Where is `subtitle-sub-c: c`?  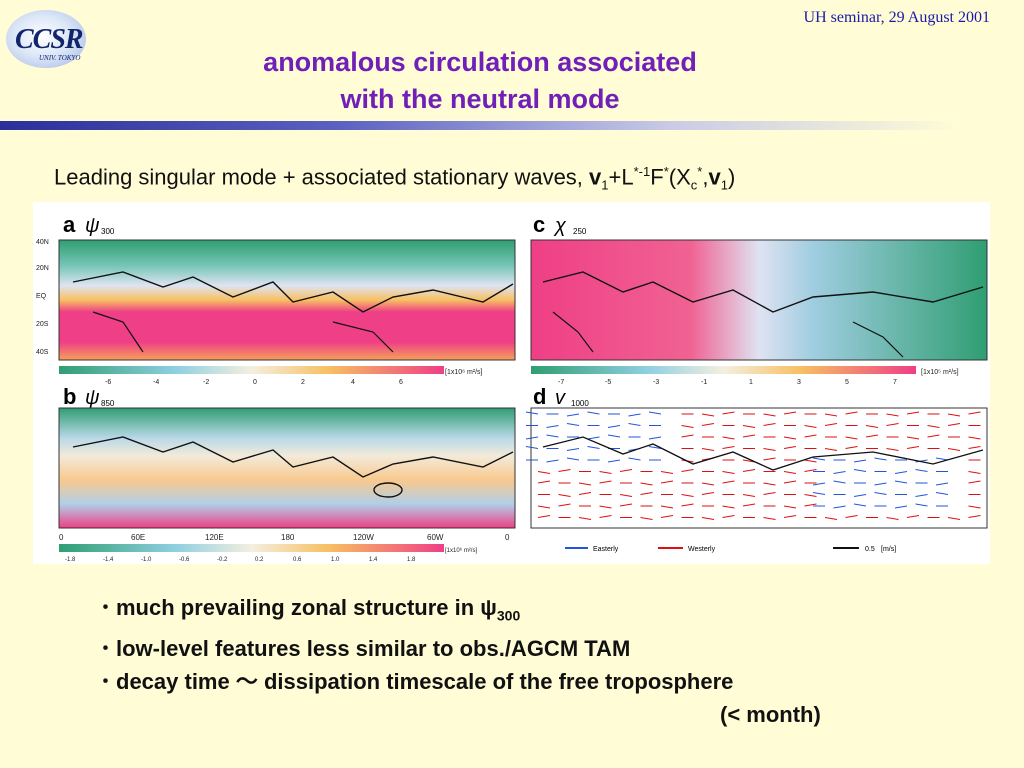 subtitle-sub-c: c is located at coordinates (694, 185).